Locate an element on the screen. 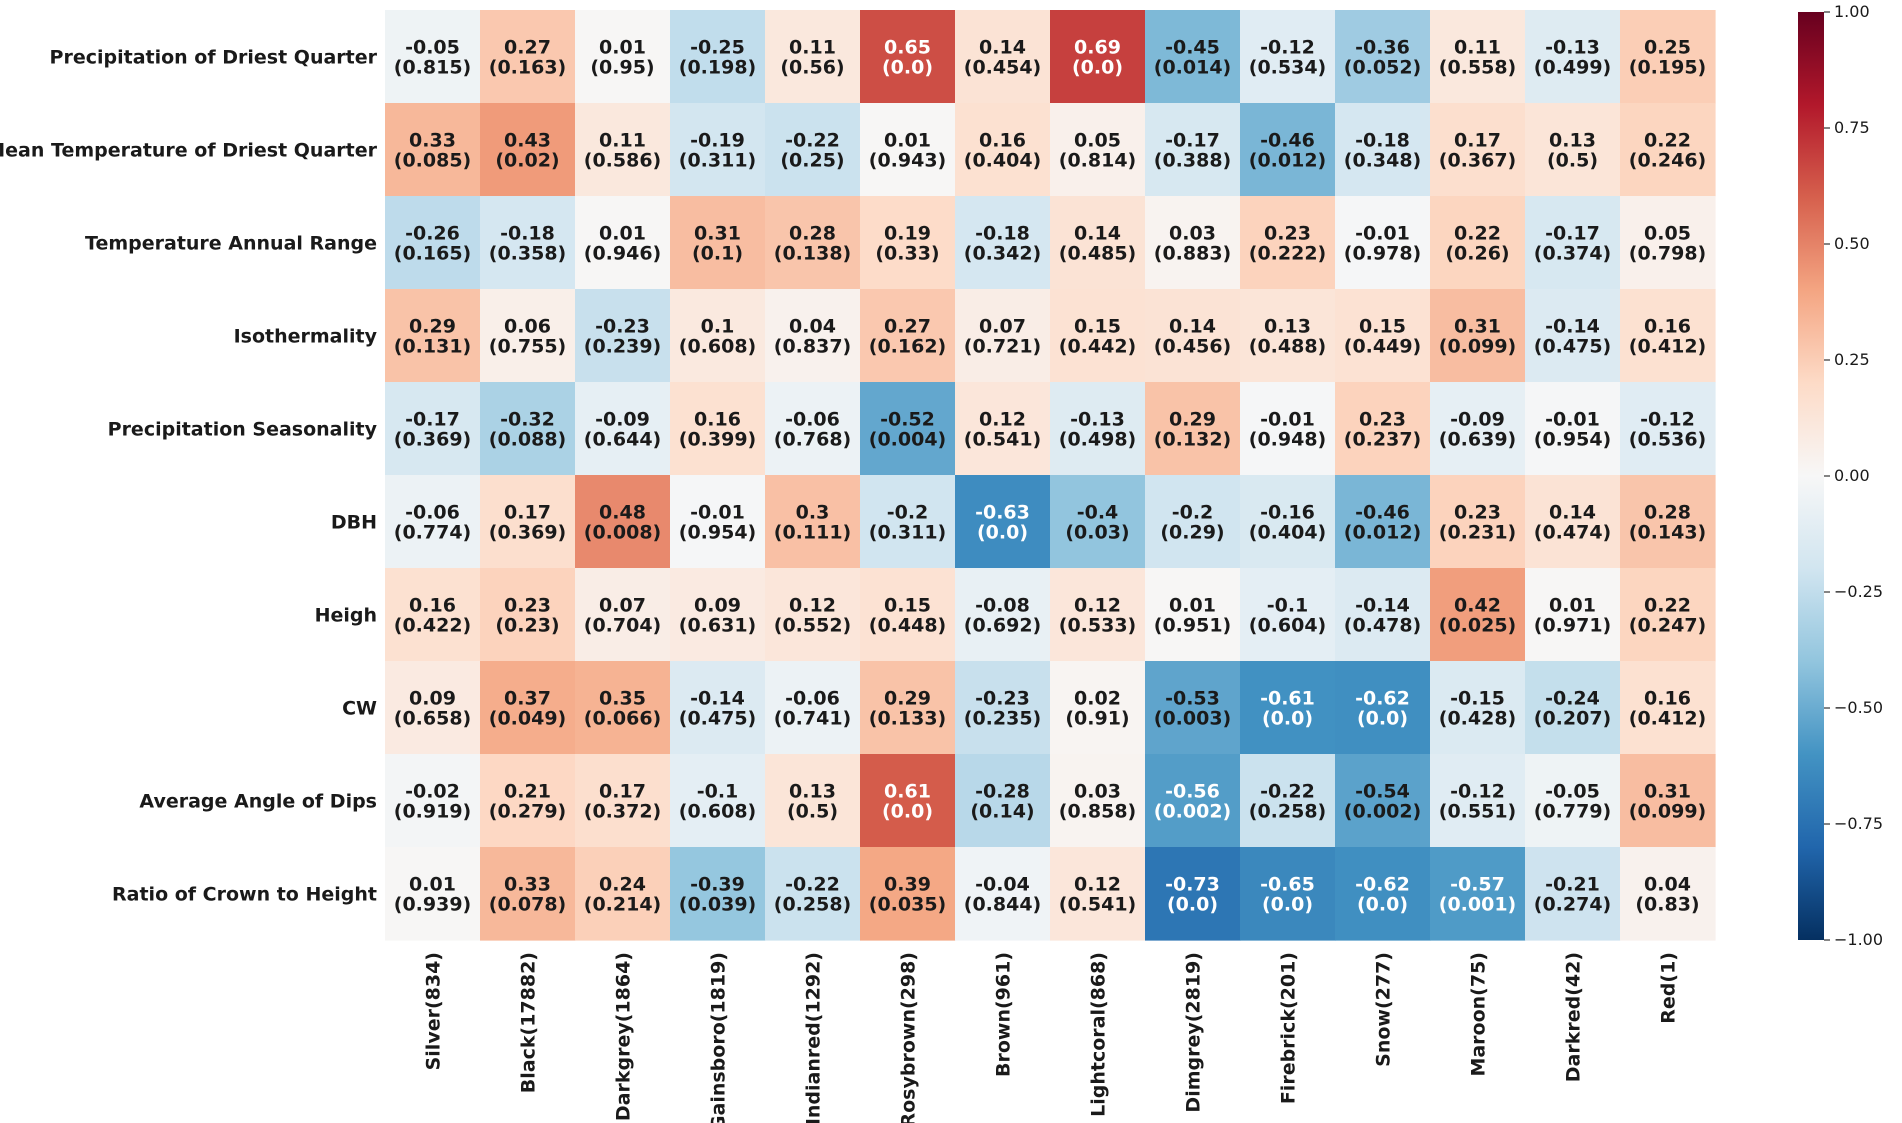  cell-pvalue-label: (0.404) is located at coordinates (1002, 161).